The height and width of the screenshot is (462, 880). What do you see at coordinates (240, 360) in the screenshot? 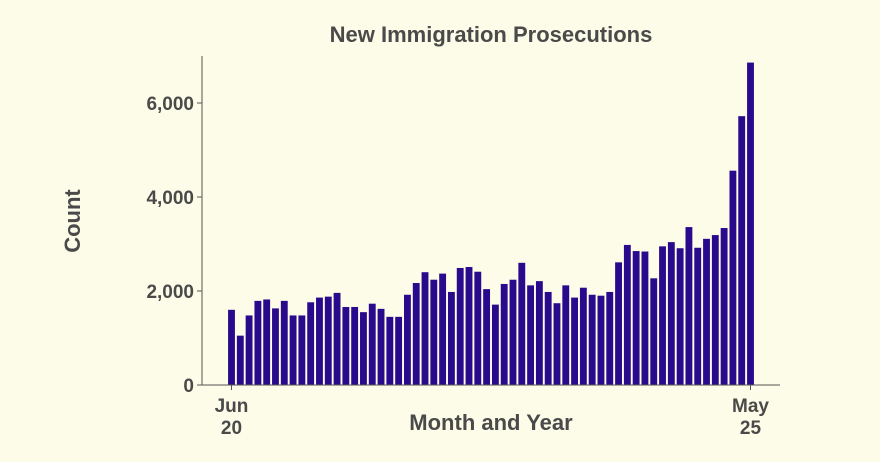
I see `bar-jul-2020` at bounding box center [240, 360].